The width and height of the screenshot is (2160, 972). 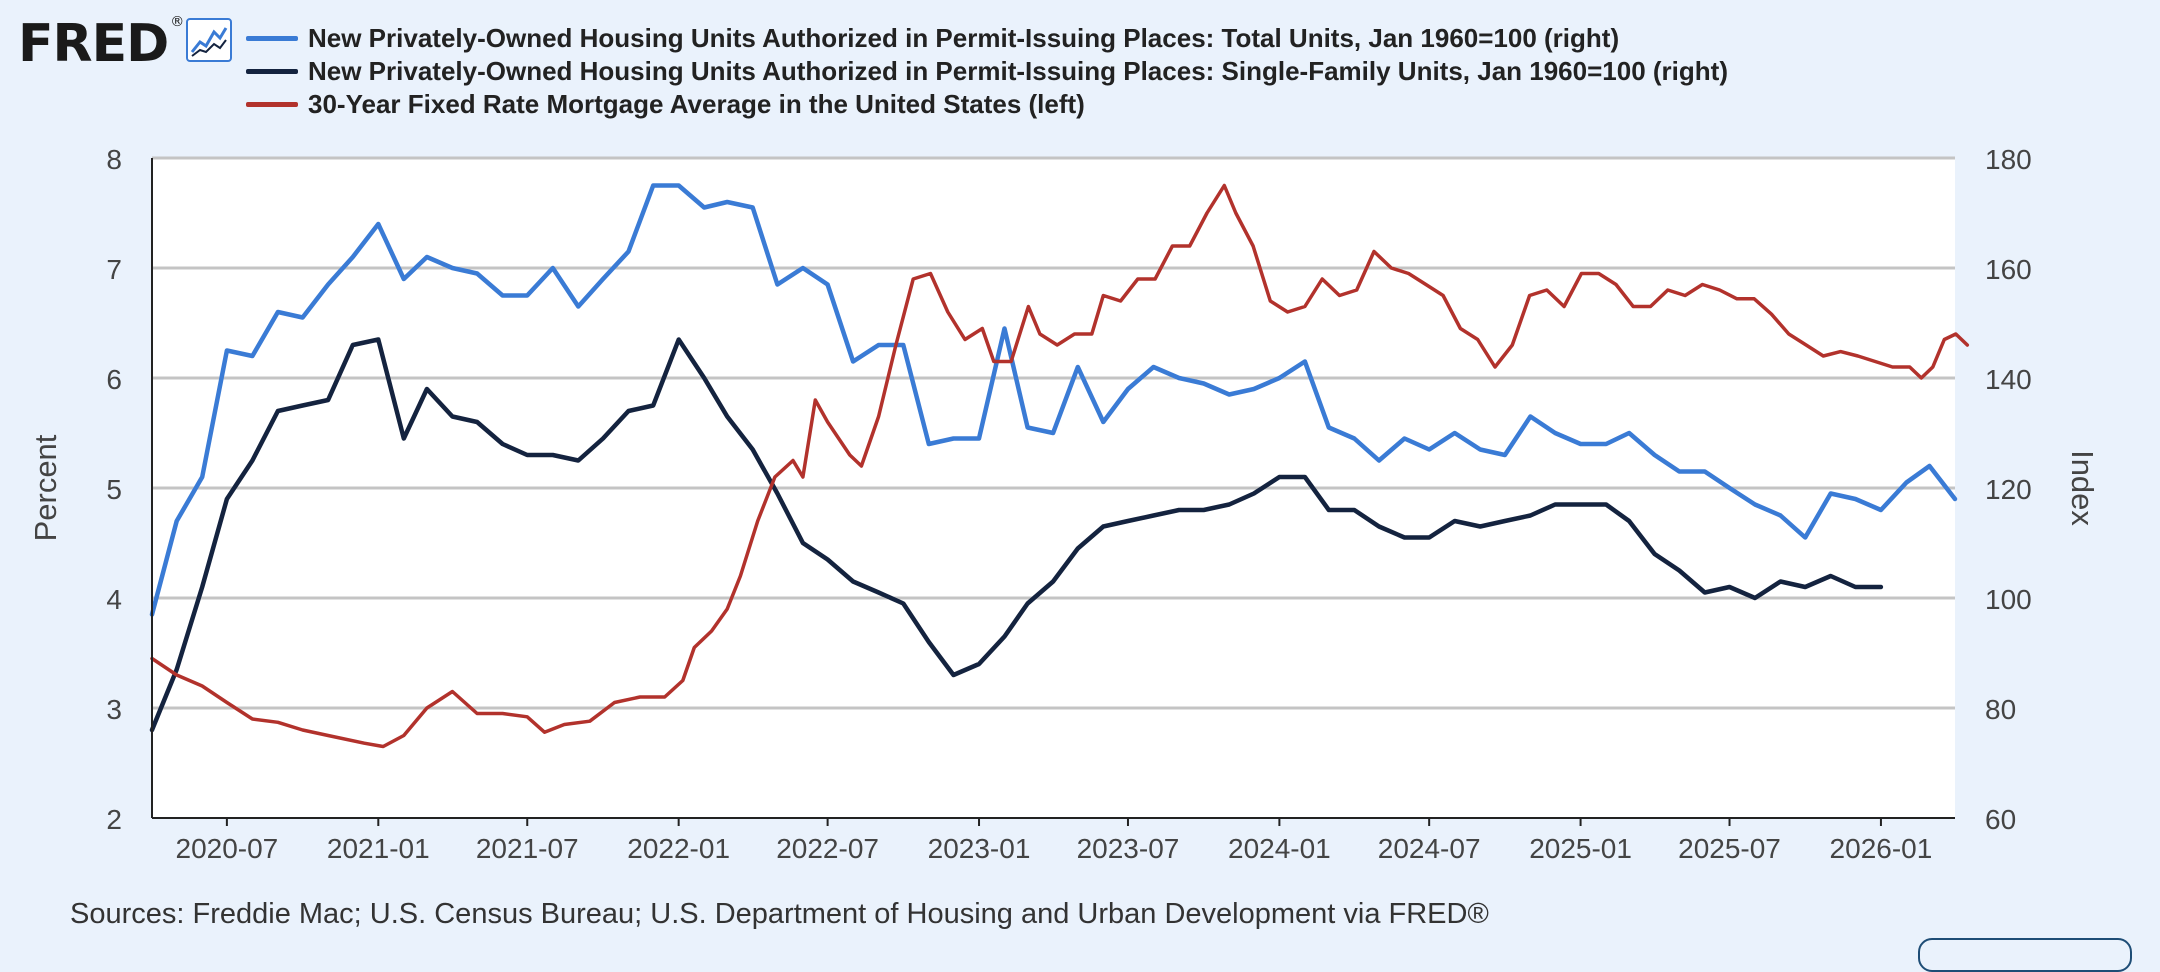 I want to click on right-y-tick-label: 180, so click(x=2008, y=159).